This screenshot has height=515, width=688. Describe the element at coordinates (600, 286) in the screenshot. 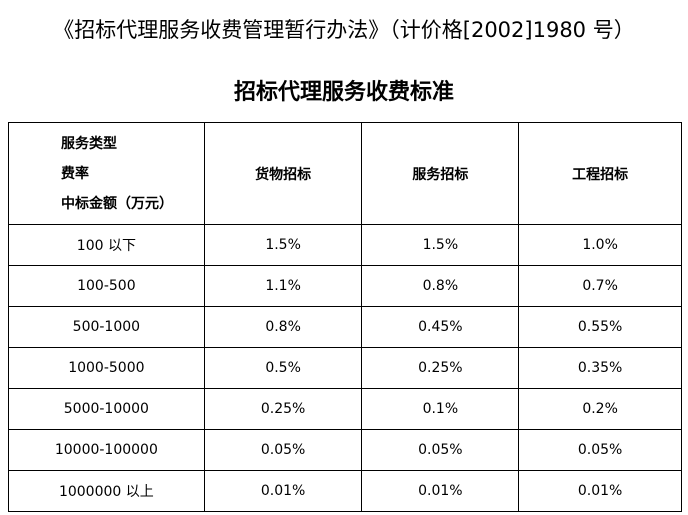

I see `fee-rate: 0.7%` at that location.